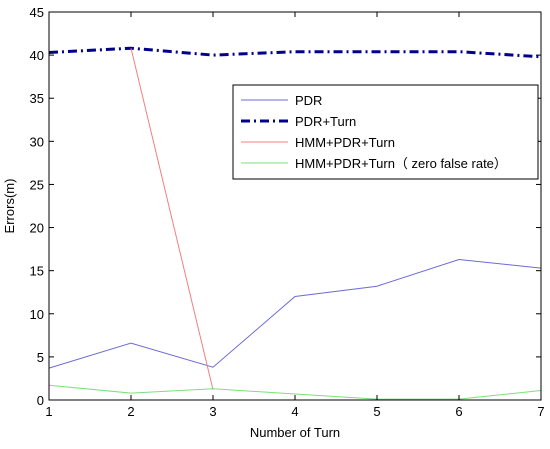 The width and height of the screenshot is (550, 449). I want to click on legend-label-1: PDR, so click(308, 100).